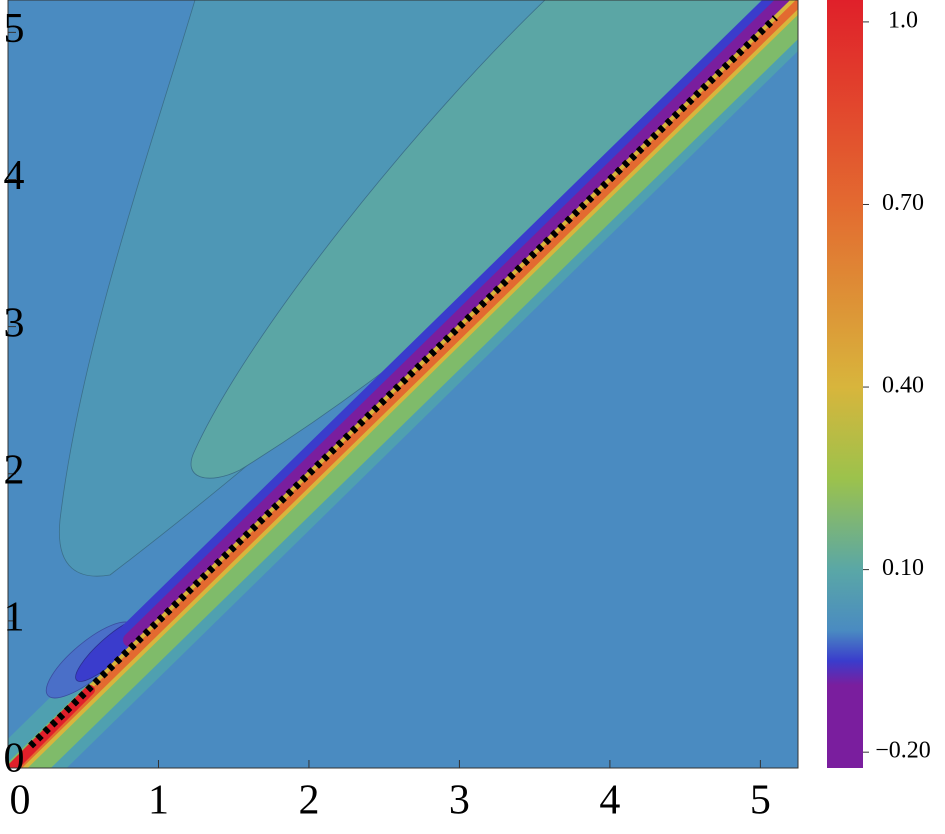 The image size is (945, 834). What do you see at coordinates (158, 801) in the screenshot?
I see `x-tick-label: 1` at bounding box center [158, 801].